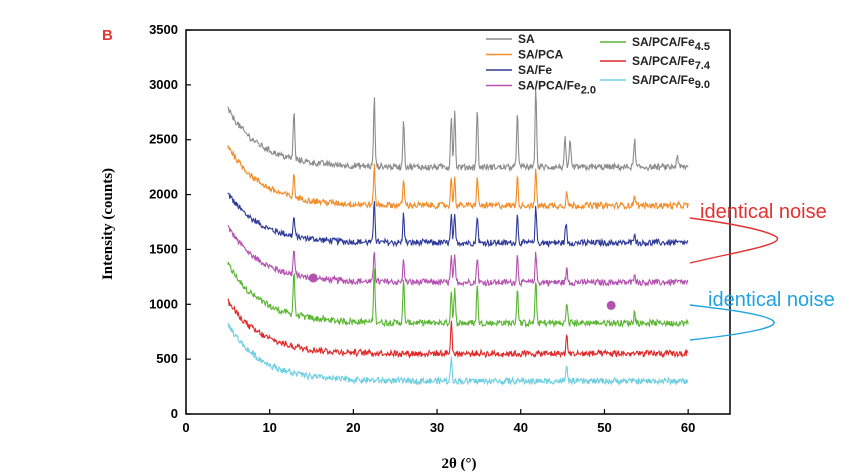  What do you see at coordinates (163, 84) in the screenshot?
I see `y-tick-label: 3000` at bounding box center [163, 84].